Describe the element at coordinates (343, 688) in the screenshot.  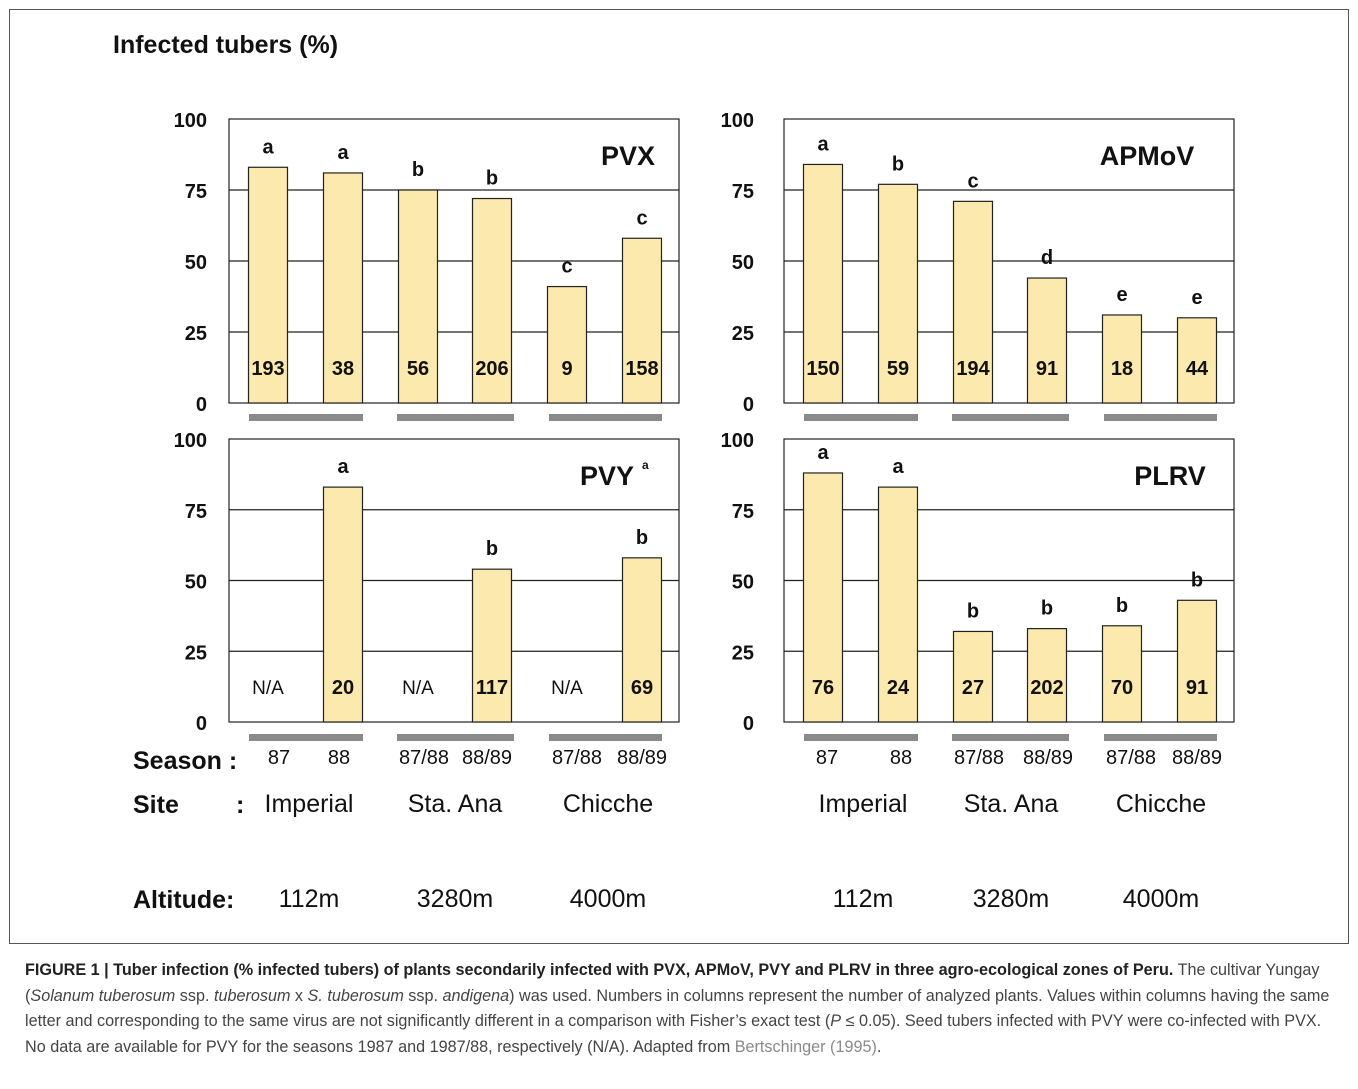
I see `sample-count-label: 20` at that location.